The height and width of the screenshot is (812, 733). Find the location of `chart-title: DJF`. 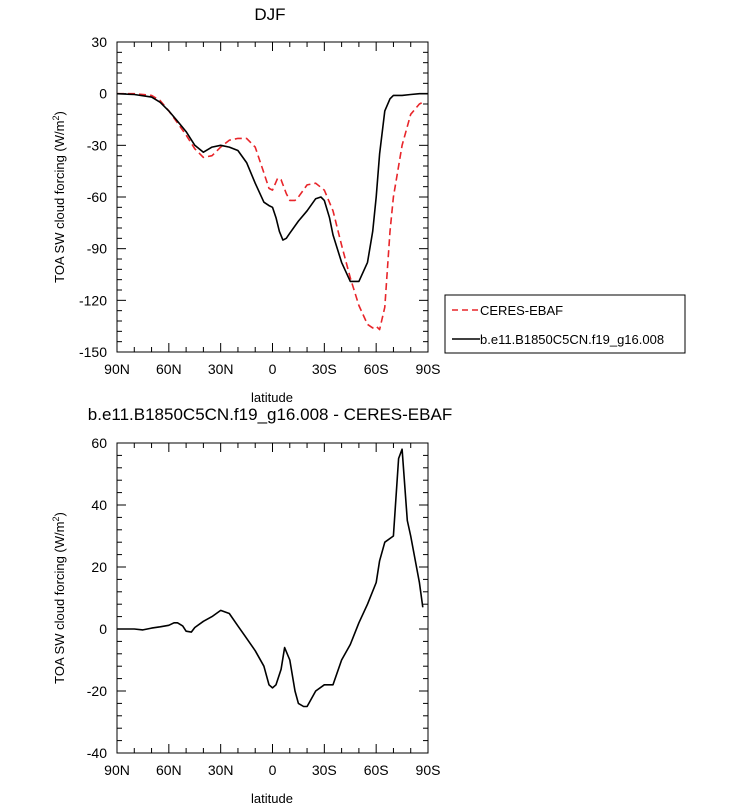

chart-title: DJF is located at coordinates (269, 14).